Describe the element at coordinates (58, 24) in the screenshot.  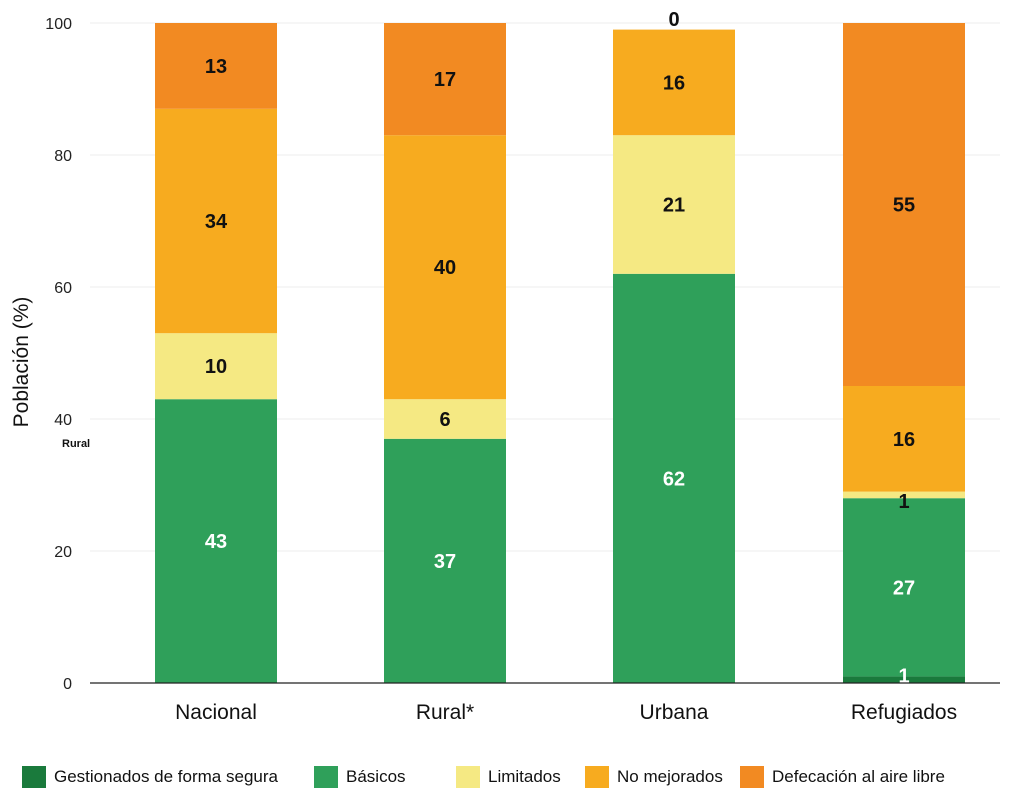
I see `y-tick-label: 100` at that location.